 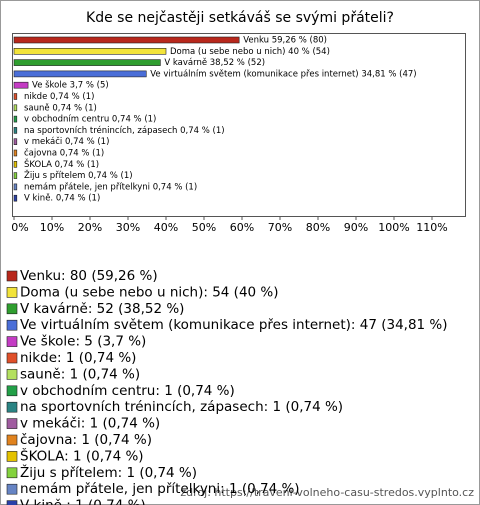 What do you see at coordinates (83, 501) in the screenshot?
I see `legend-label: V kině.: 1 (0,74 %)` at bounding box center [83, 501].